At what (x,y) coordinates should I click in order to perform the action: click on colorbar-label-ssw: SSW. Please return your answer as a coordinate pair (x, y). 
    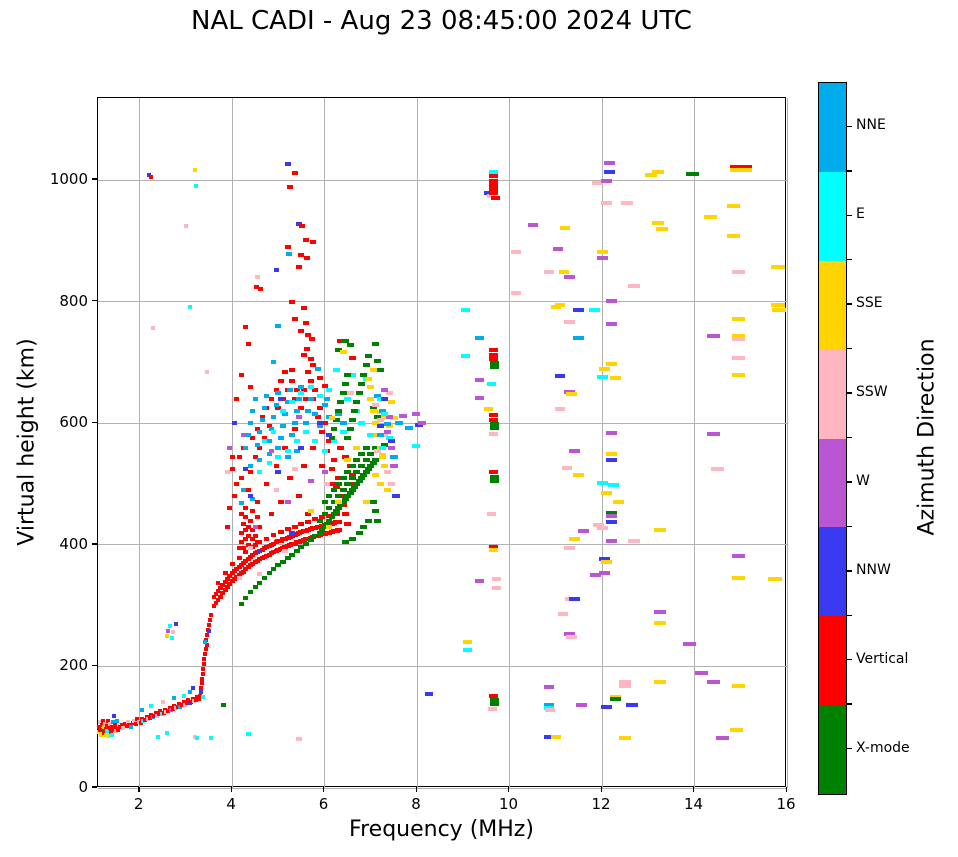
    Looking at the image, I should click on (872, 392).